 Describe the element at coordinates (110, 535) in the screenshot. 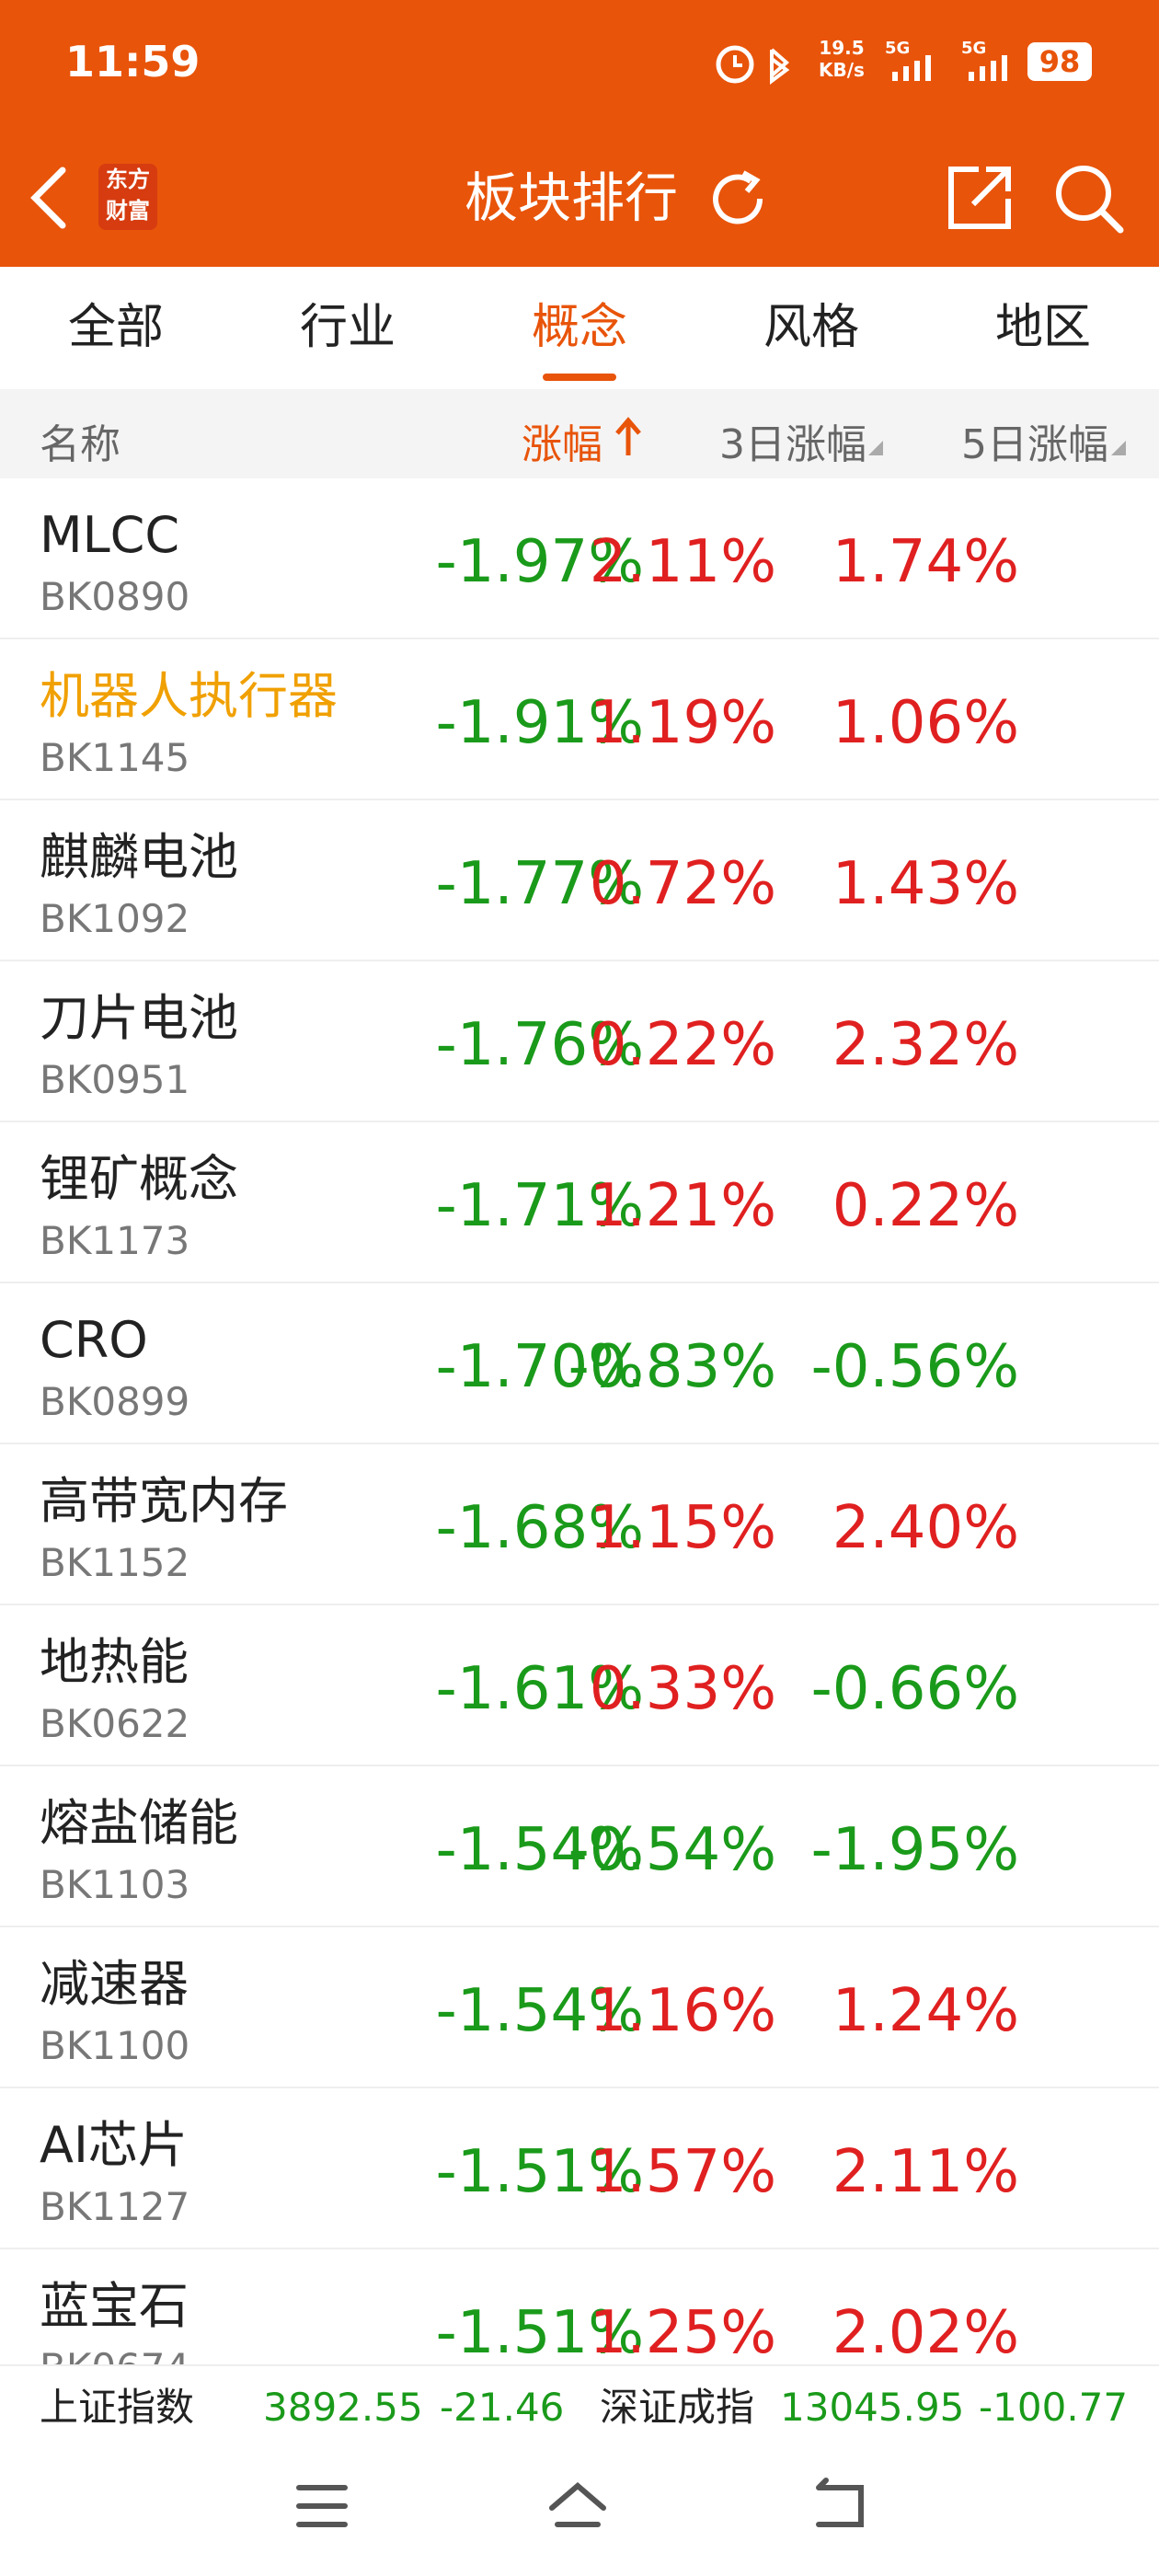

I see `sector-name: MLCC` at that location.